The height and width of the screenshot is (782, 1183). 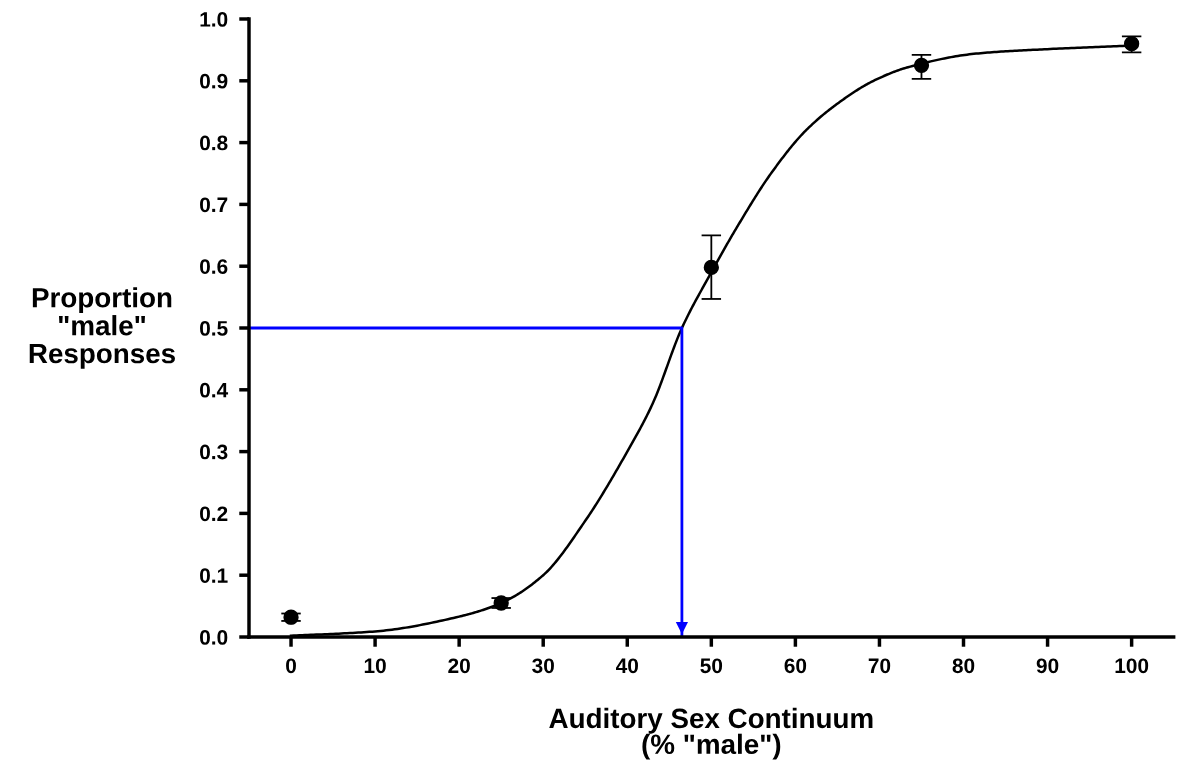 I want to click on y-tick-label: 0.9, so click(x=214, y=81).